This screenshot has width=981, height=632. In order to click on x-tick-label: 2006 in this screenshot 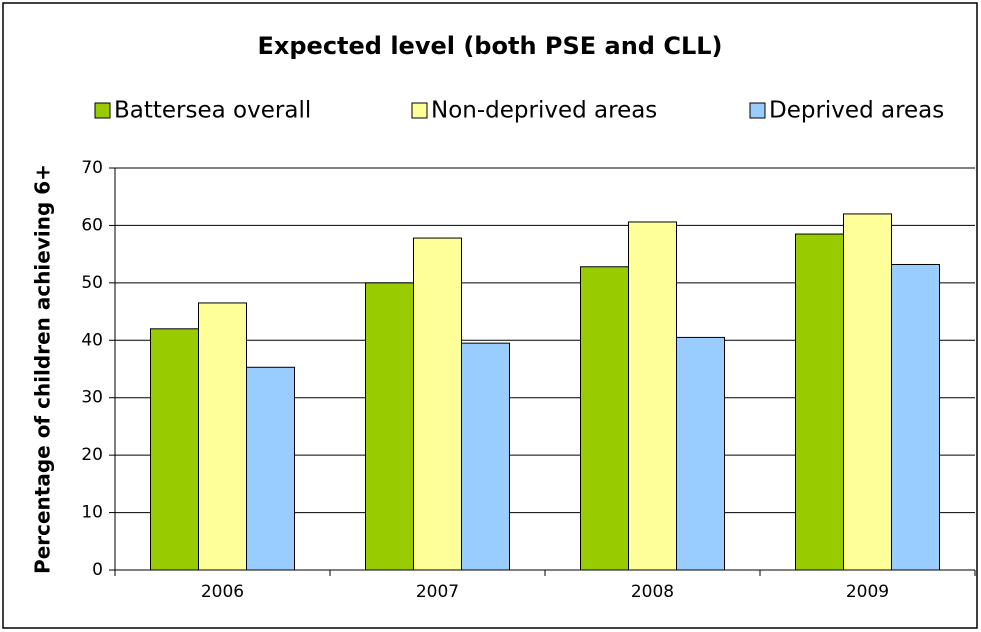, I will do `click(222, 592)`.